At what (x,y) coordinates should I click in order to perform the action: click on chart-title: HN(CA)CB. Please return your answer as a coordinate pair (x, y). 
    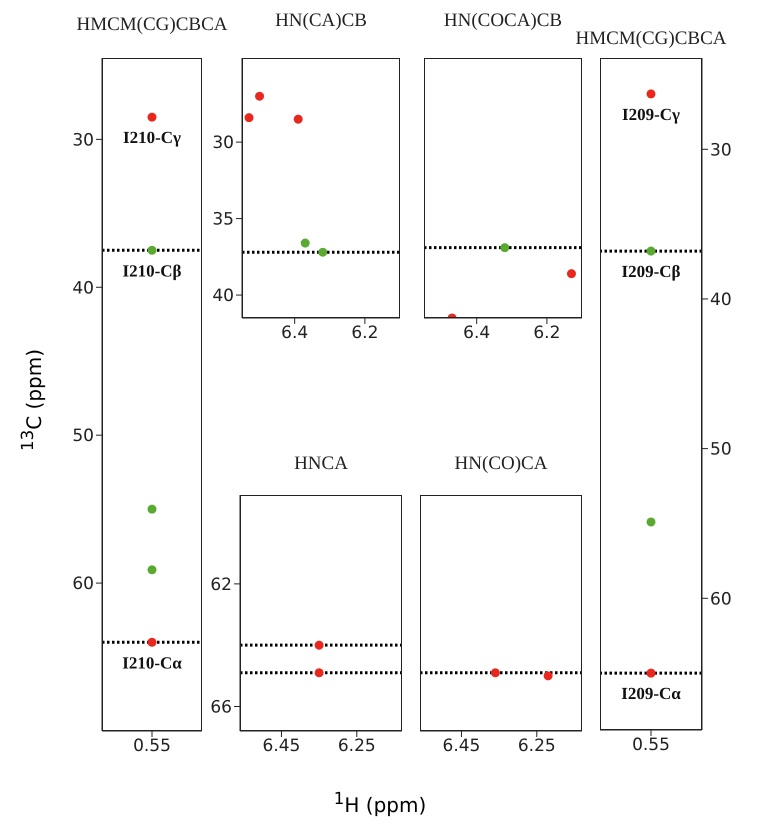
    Looking at the image, I should click on (321, 20).